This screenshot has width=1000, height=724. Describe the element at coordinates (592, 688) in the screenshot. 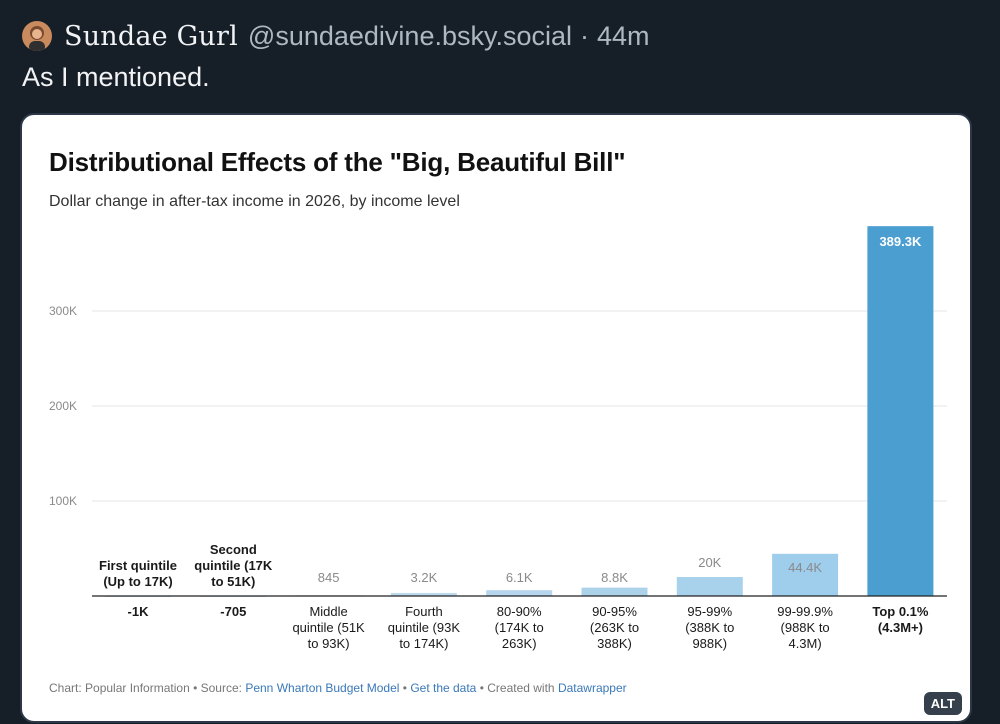

I see `datawrapper-link: Datawrapper` at that location.